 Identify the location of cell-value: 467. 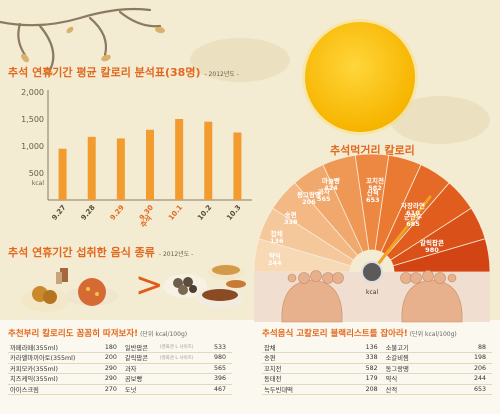
(219, 389).